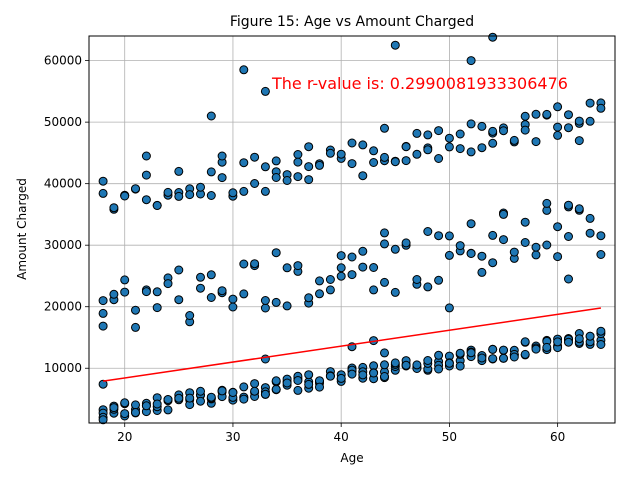 The width and height of the screenshot is (640, 480). I want to click on x-tick-label: 60, so click(557, 437).